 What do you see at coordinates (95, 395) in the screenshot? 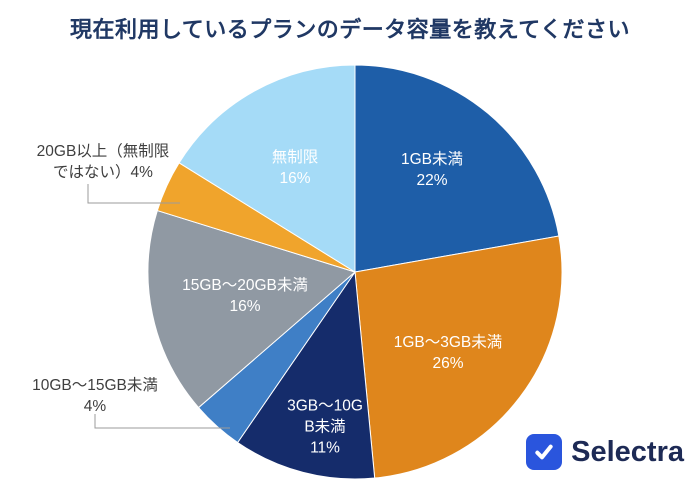
I see `slice-label-4: 10GB〜15GB未満 4%` at bounding box center [95, 395].